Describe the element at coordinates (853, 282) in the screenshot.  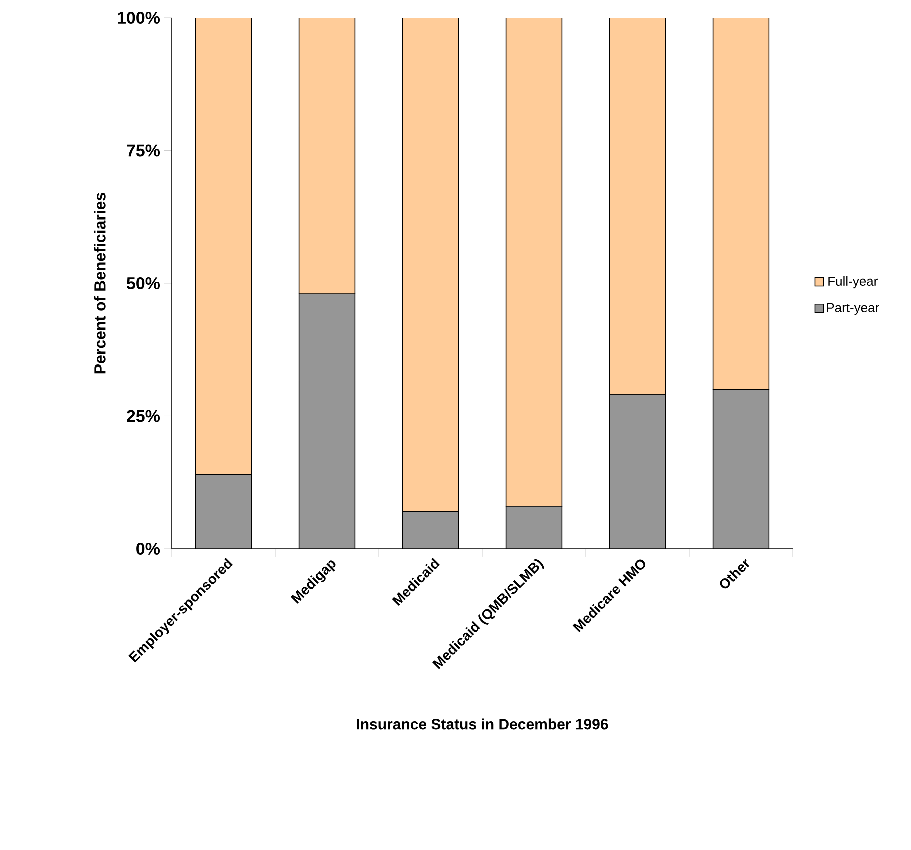
I see `legend-label: Full-year` at that location.